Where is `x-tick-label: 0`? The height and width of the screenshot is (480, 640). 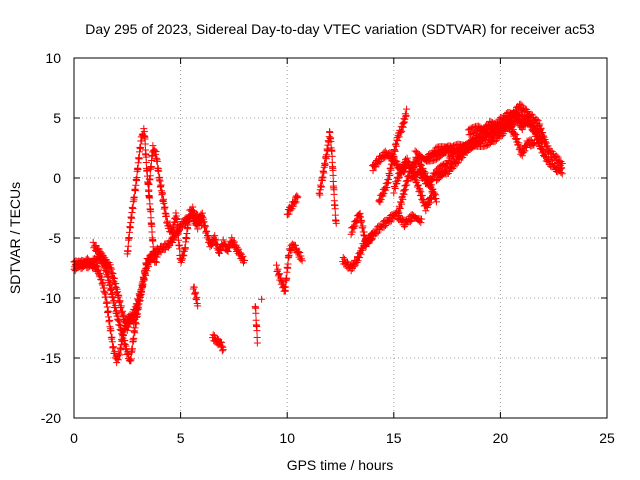
x-tick-label: 0 is located at coordinates (74, 438).